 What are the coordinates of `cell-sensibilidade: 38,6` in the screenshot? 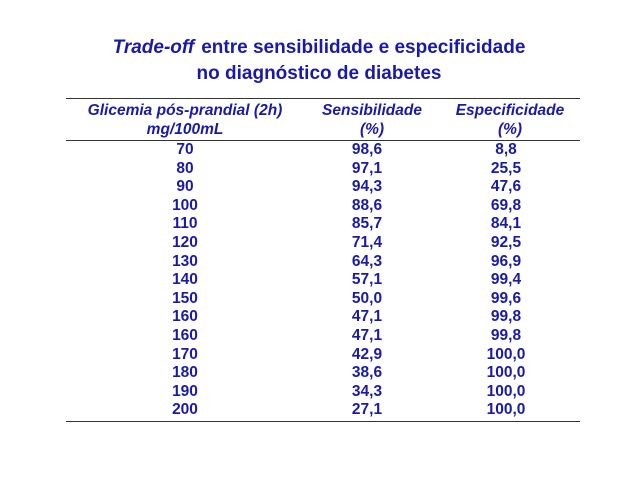 It's located at (367, 373).